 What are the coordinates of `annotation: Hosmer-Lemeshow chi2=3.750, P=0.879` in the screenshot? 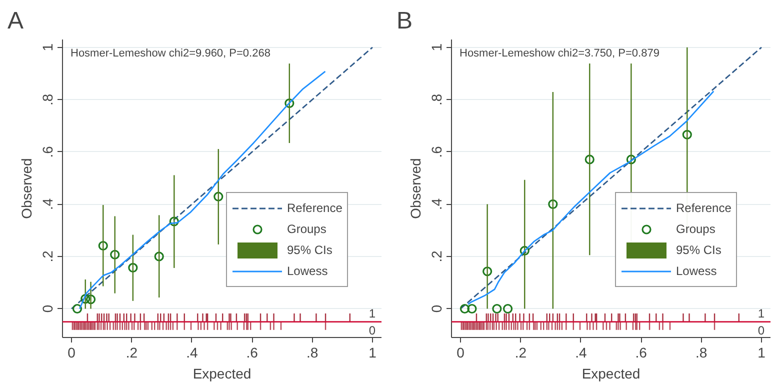 It's located at (560, 54).